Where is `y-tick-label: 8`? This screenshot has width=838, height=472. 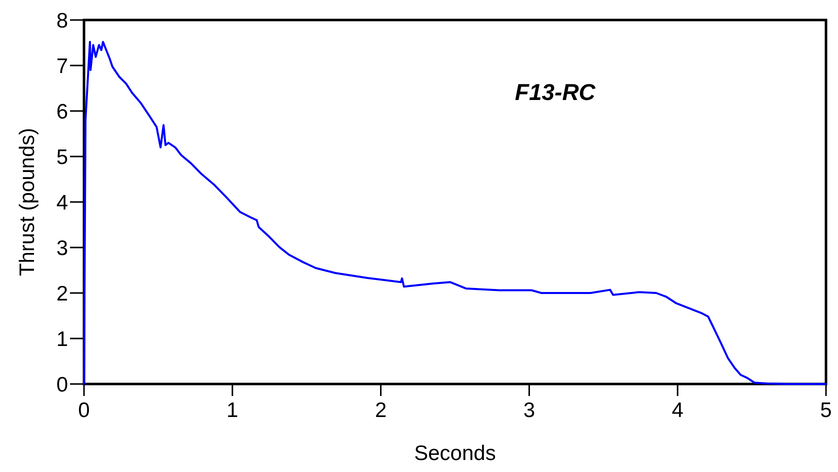
y-tick-label: 8 is located at coordinates (62, 20).